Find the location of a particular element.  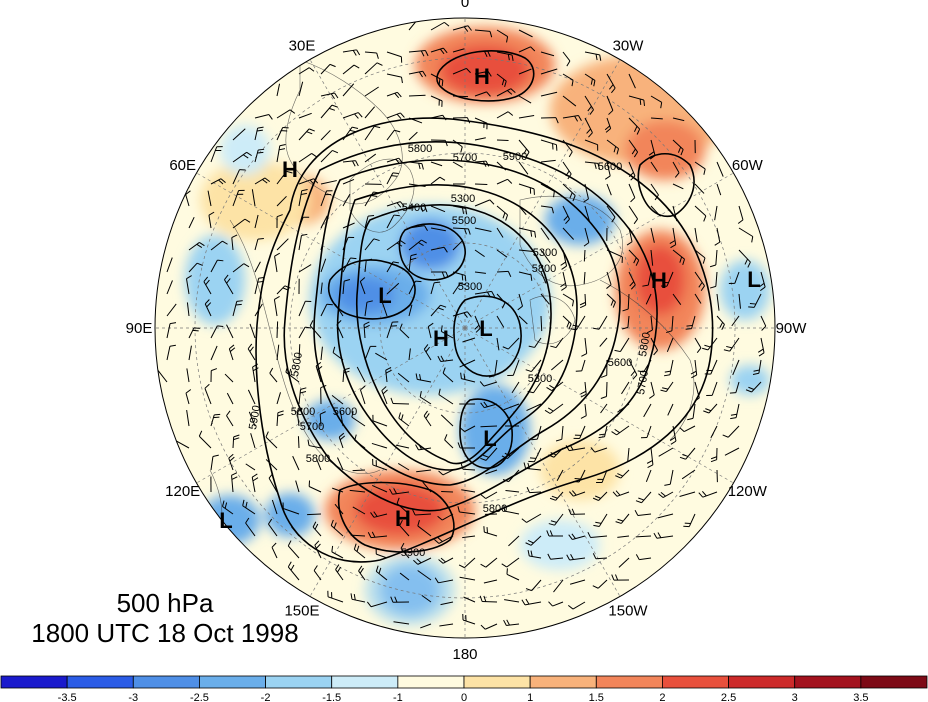

colorbar-tick-label: 1.5 is located at coordinates (596, 697).